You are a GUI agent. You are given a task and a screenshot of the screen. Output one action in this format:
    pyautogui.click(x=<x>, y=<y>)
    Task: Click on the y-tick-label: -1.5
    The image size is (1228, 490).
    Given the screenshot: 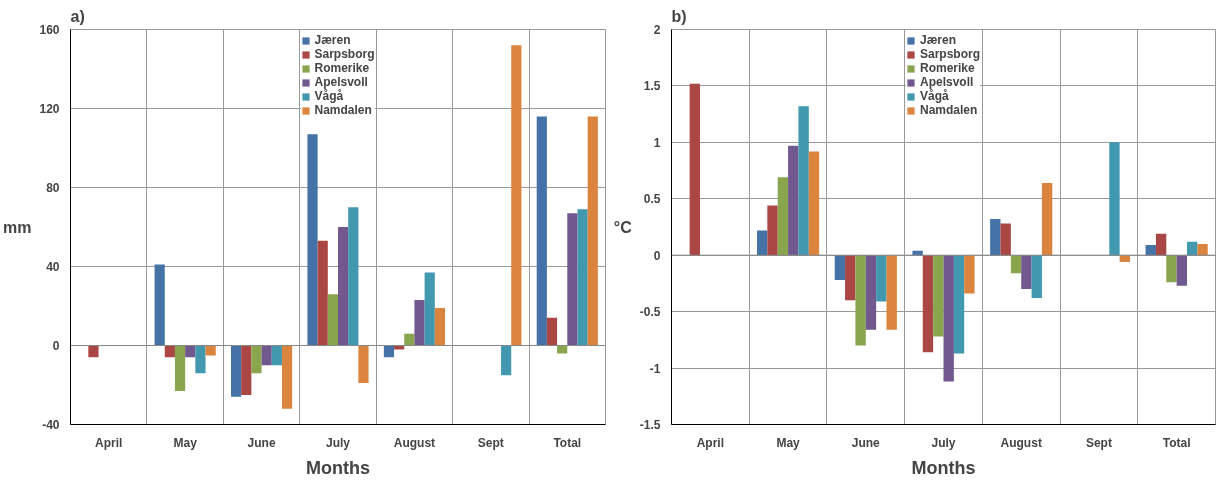 What is the action you would take?
    pyautogui.click(x=650, y=425)
    